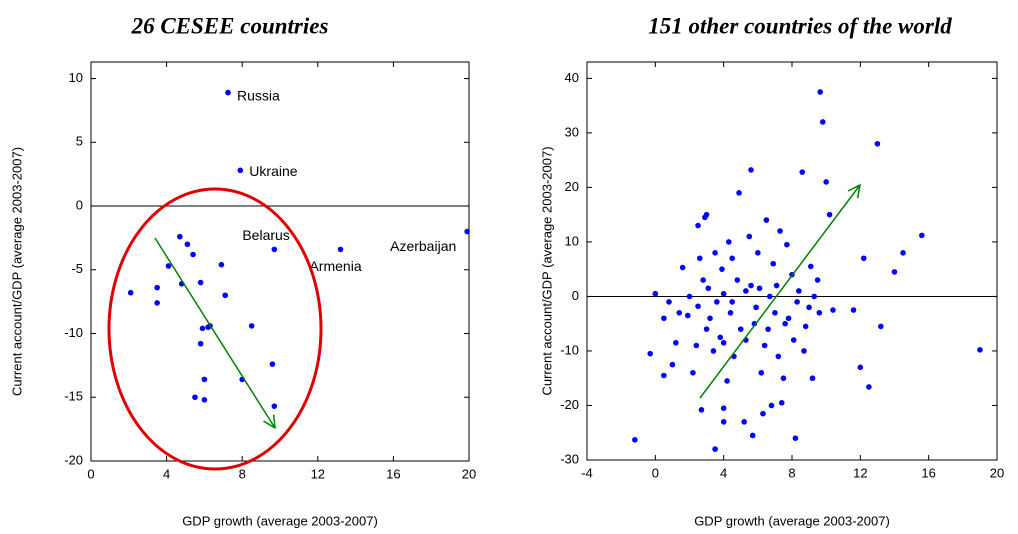 This screenshot has height=534, width=1018. I want to click on chart-title: 151 other countries of the world, so click(800, 25).